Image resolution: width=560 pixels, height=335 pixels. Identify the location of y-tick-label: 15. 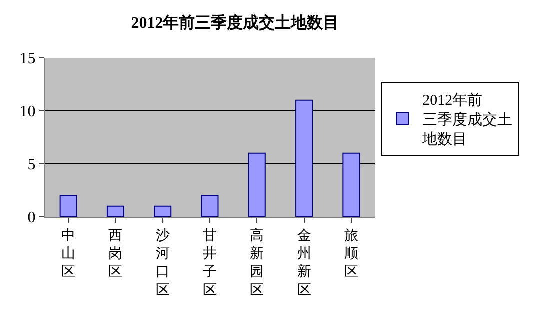
(28, 59).